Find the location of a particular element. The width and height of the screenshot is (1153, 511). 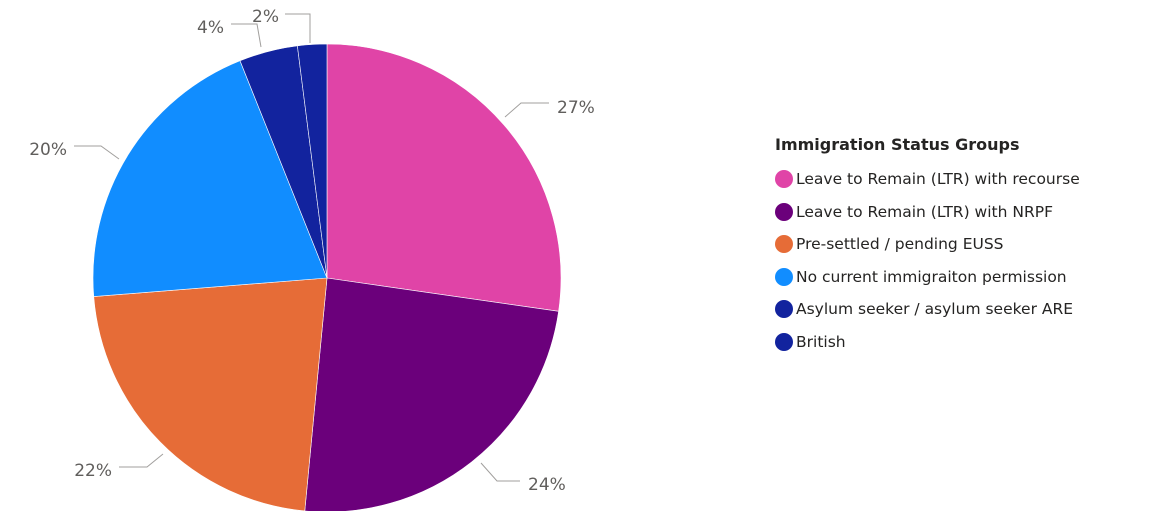

slice-ltr-nrpf is located at coordinates (431, 394).